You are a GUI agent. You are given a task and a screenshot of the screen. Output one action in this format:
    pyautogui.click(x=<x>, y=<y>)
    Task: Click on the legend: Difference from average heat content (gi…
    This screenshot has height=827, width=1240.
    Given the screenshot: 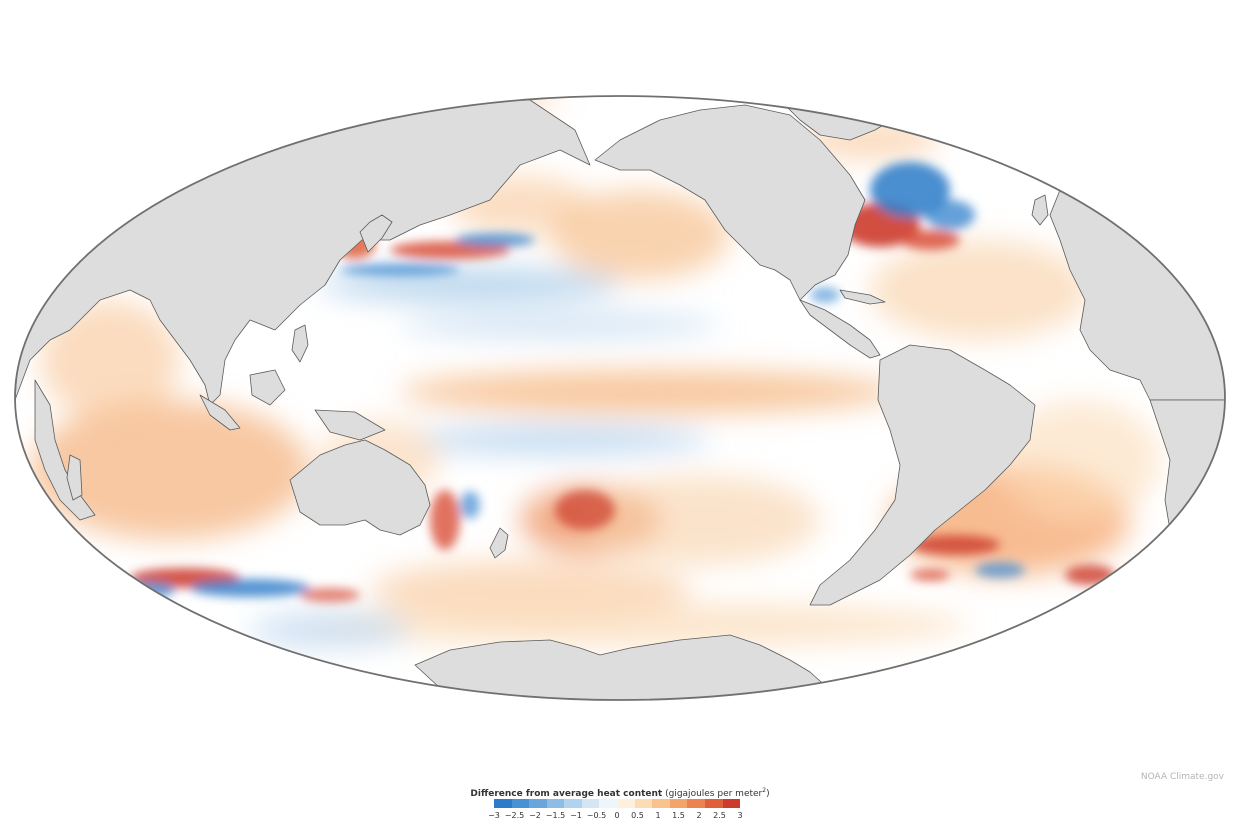 What is the action you would take?
    pyautogui.click(x=620, y=803)
    